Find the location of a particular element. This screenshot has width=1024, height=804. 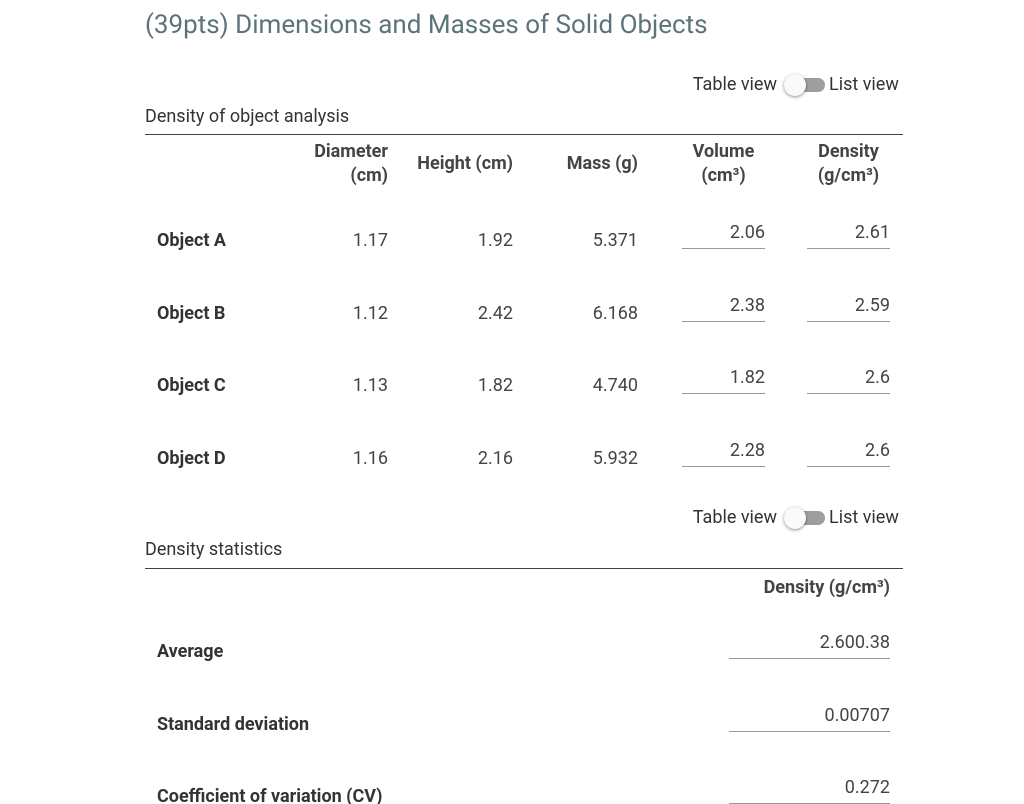

cell-value: 5.932 is located at coordinates (615, 459).